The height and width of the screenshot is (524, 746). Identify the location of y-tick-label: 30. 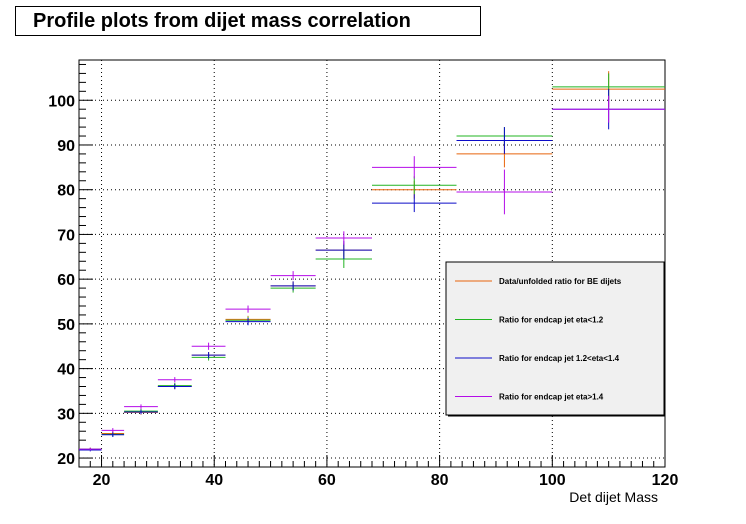
(66, 414).